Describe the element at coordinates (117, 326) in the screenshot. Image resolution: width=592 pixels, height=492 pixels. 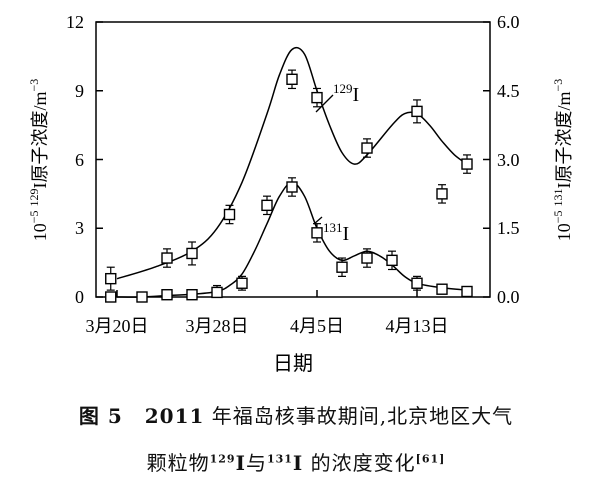
I see `x-tick-label: 3月20日` at that location.